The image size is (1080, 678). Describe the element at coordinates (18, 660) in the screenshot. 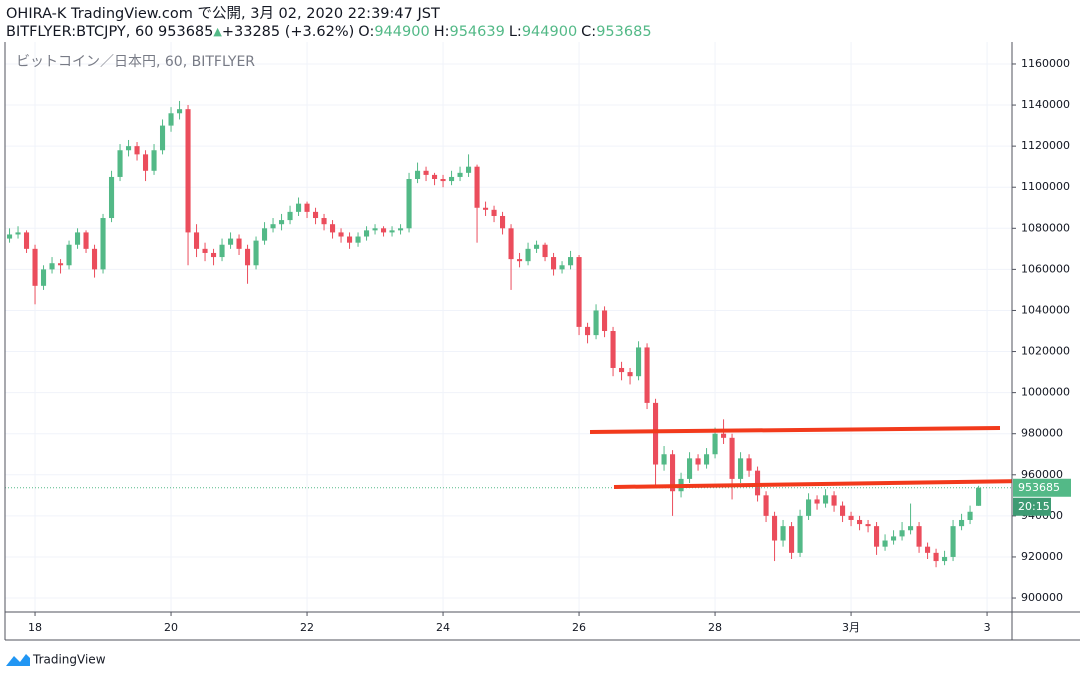

I see `logo-icon` at that location.